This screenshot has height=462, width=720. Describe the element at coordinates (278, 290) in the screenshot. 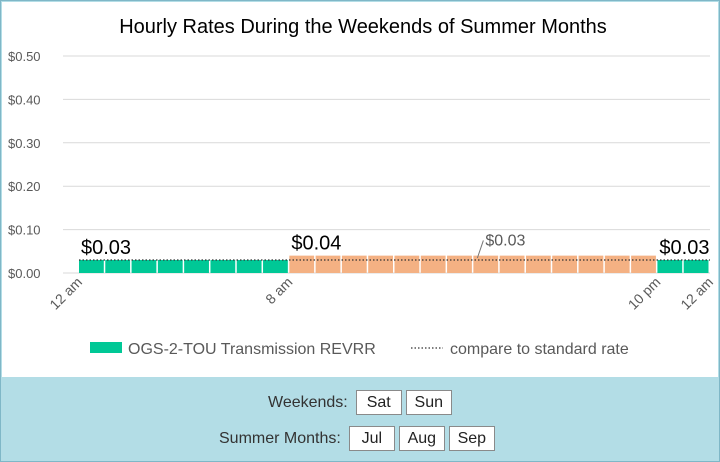

I see `x-tick-label: 8 am` at that location.